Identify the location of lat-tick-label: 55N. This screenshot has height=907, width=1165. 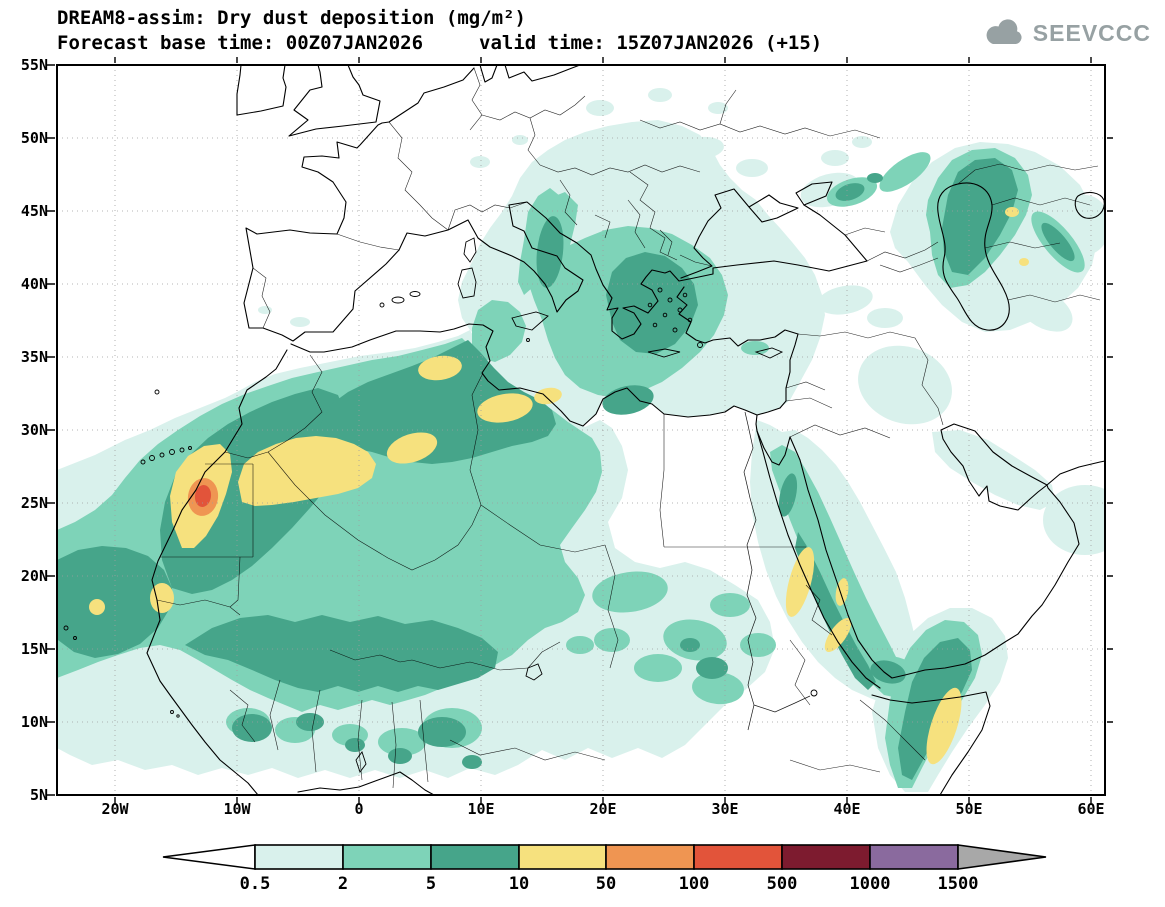
(34, 65).